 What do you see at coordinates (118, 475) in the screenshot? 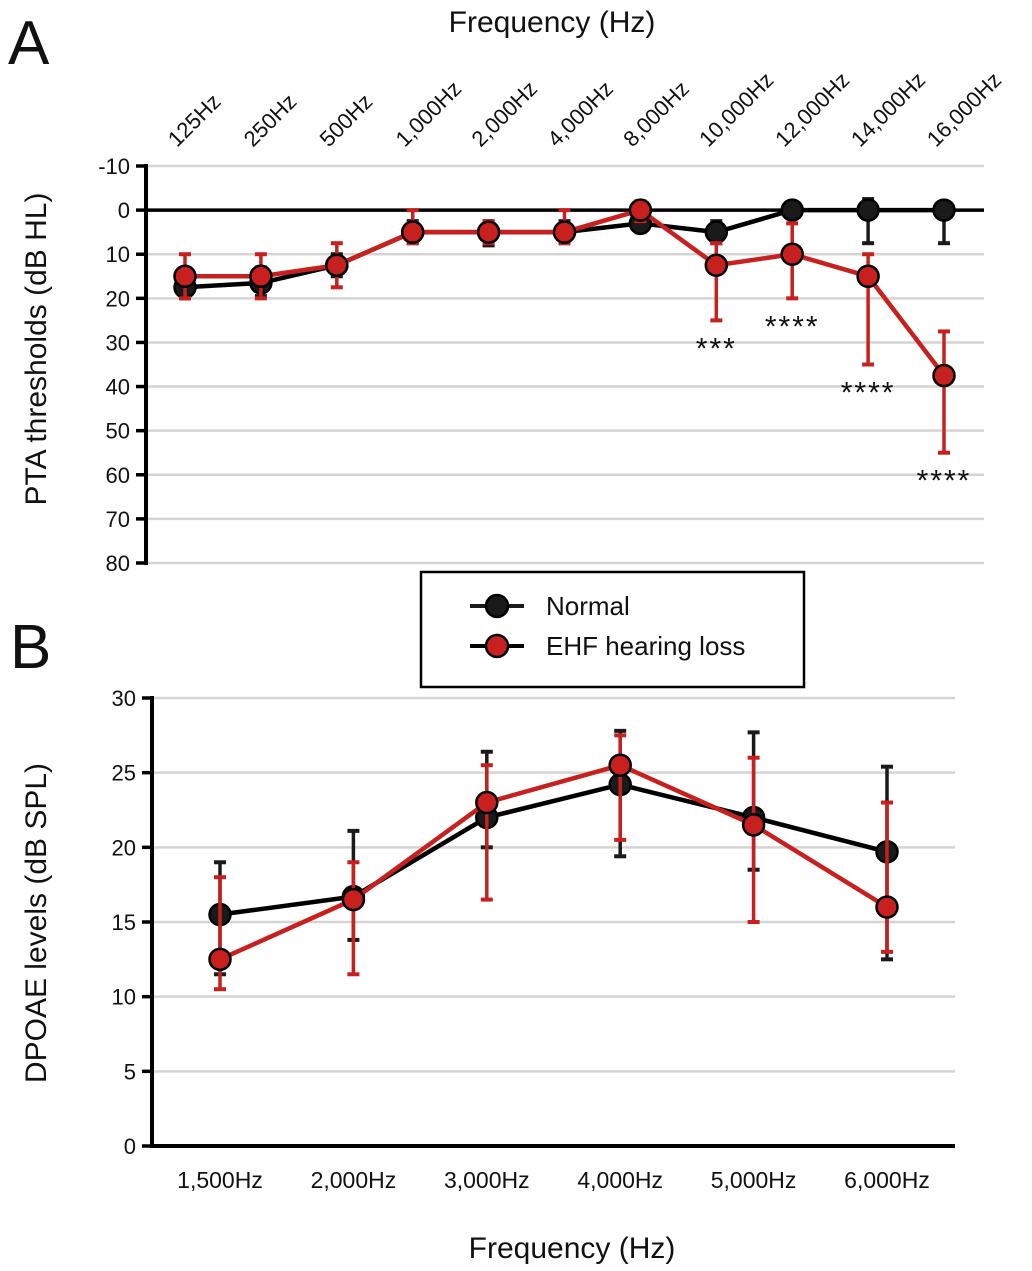
I see `y-tick-label: 60` at bounding box center [118, 475].